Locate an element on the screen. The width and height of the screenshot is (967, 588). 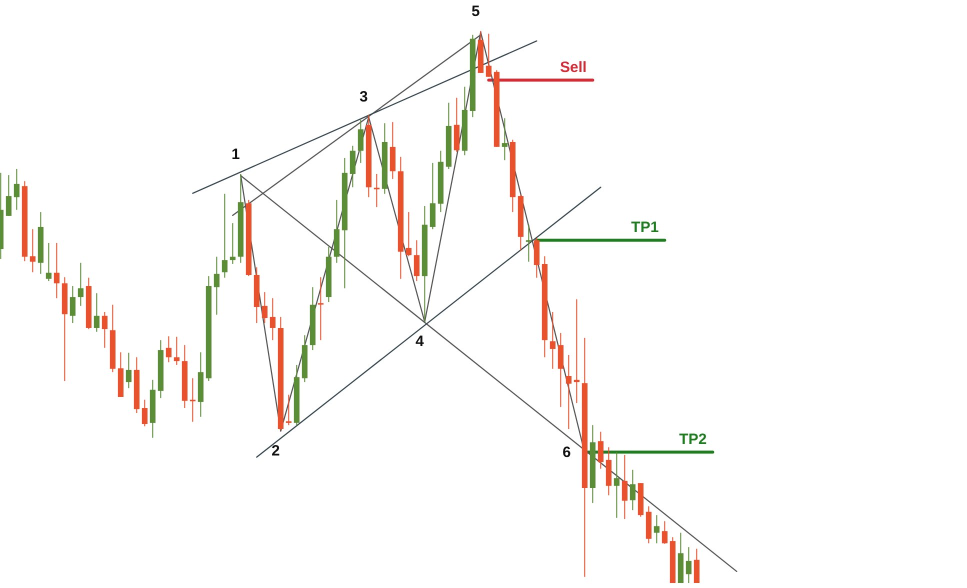
annotation: 6 is located at coordinates (566, 452).